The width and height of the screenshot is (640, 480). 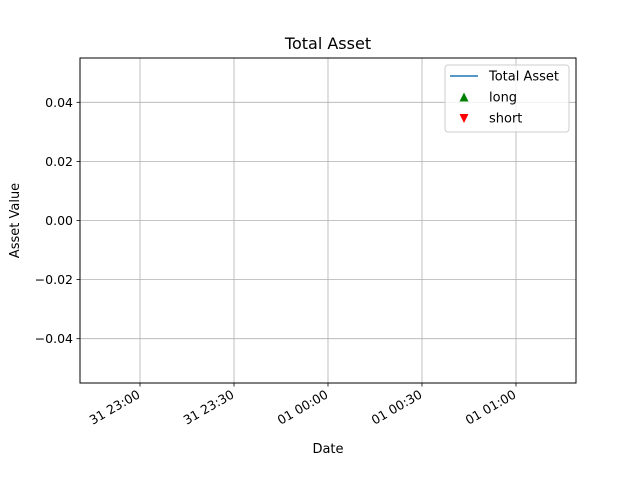 I want to click on y-tick-label: −0.02, so click(x=54, y=279).